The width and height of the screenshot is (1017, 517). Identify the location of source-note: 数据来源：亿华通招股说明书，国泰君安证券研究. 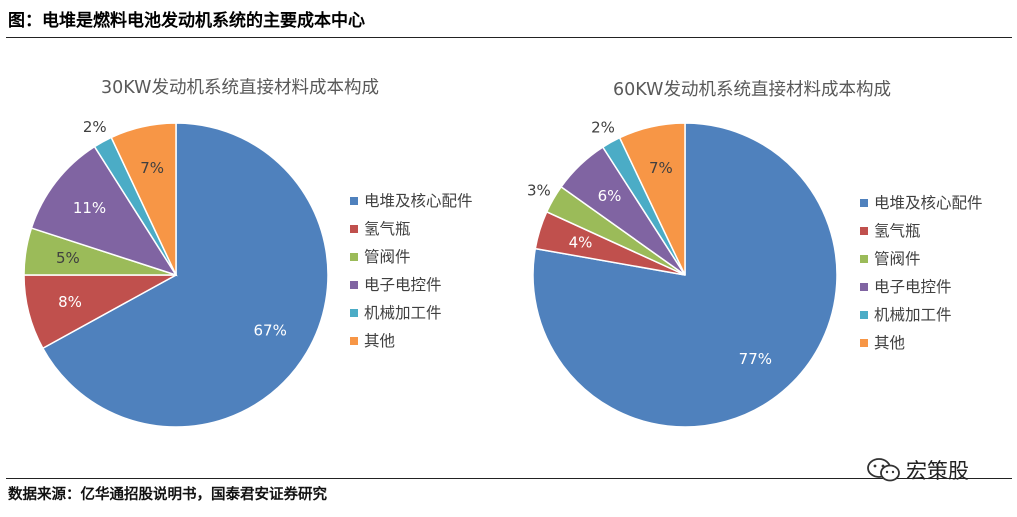
(167, 494).